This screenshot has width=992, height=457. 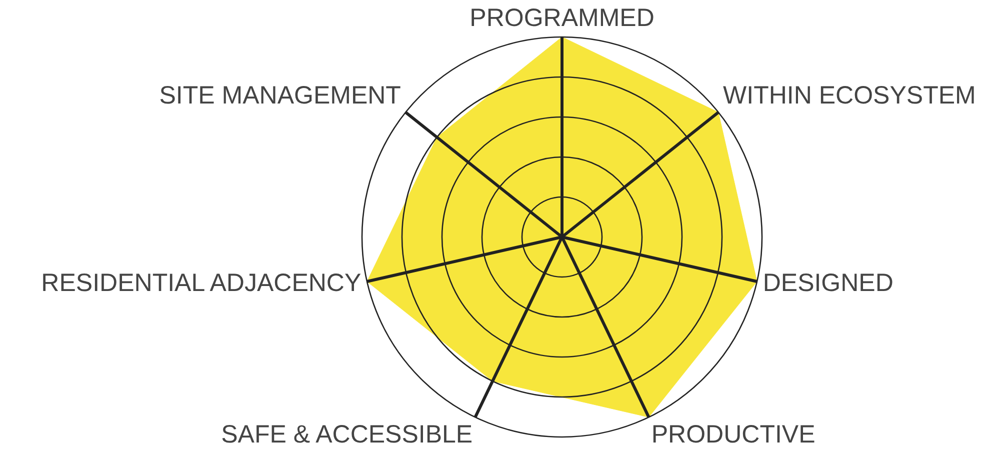 What do you see at coordinates (201, 282) in the screenshot?
I see `spoke-label: RESIDENTIAL ADJACENCY` at bounding box center [201, 282].